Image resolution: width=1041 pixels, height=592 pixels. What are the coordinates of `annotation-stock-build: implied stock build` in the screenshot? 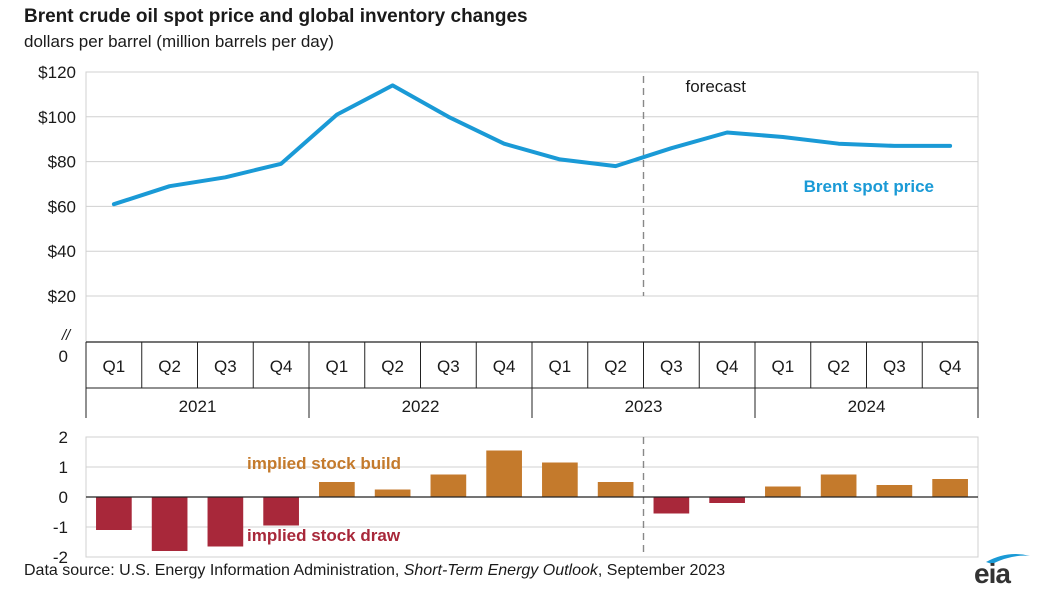 It's located at (324, 463).